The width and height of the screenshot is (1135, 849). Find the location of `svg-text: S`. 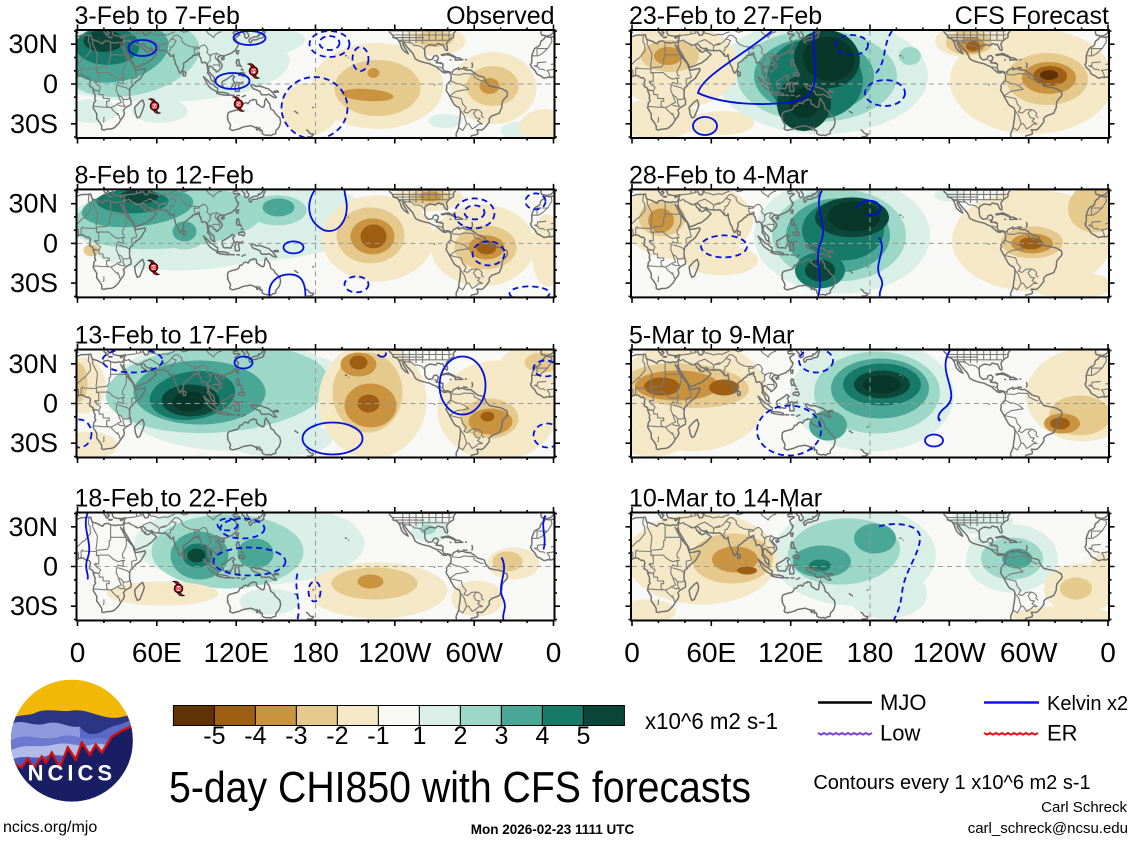

svg-text: S is located at coordinates (238, 104).